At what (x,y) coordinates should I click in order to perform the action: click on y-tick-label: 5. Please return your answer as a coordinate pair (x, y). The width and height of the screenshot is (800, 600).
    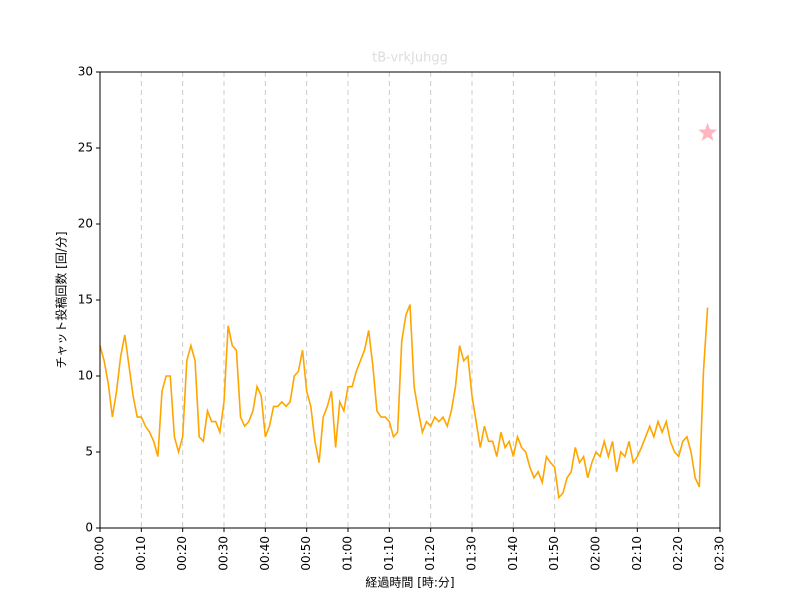
    Looking at the image, I should click on (89, 452).